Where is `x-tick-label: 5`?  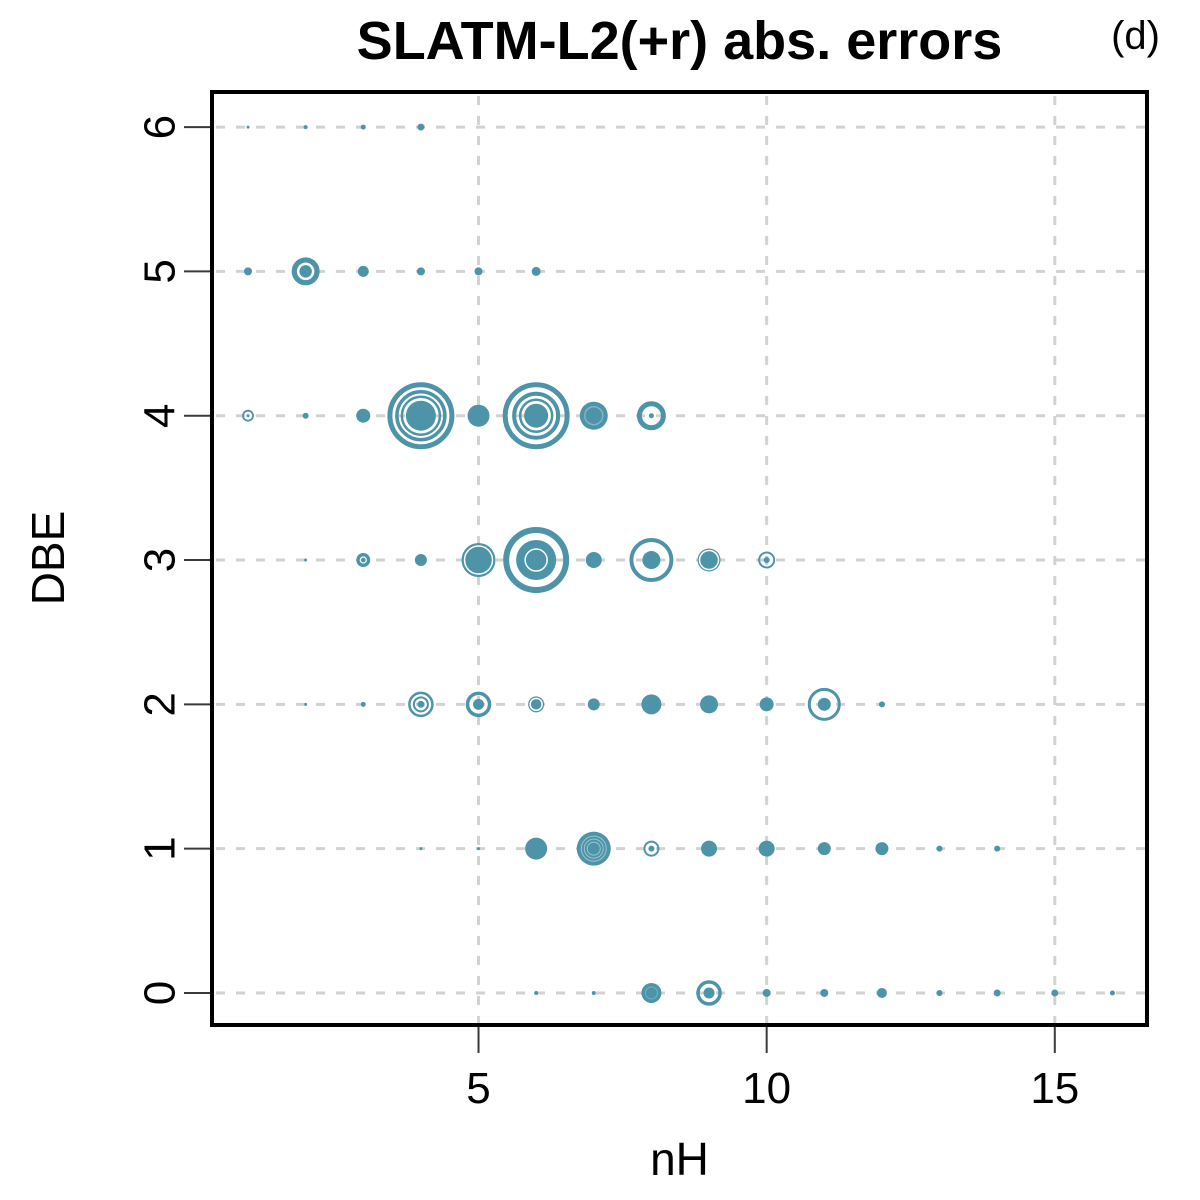 x-tick-label: 5 is located at coordinates (478, 1088).